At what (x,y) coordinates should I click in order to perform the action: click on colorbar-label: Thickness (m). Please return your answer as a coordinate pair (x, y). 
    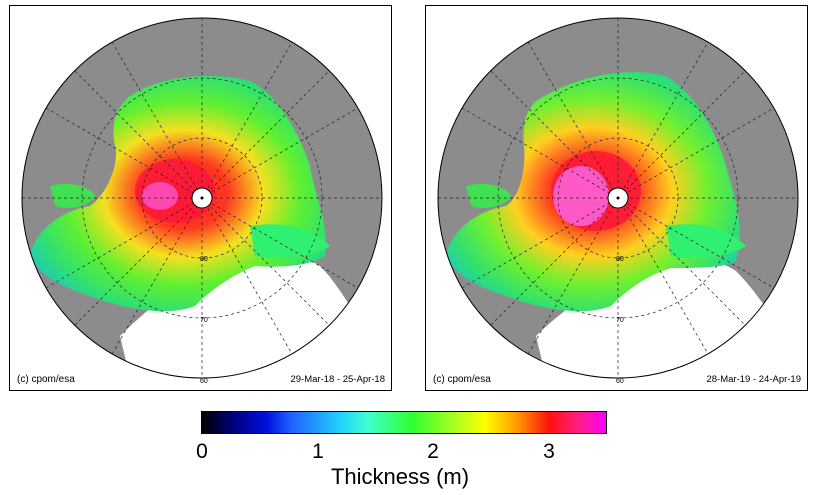
    Looking at the image, I should click on (400, 476).